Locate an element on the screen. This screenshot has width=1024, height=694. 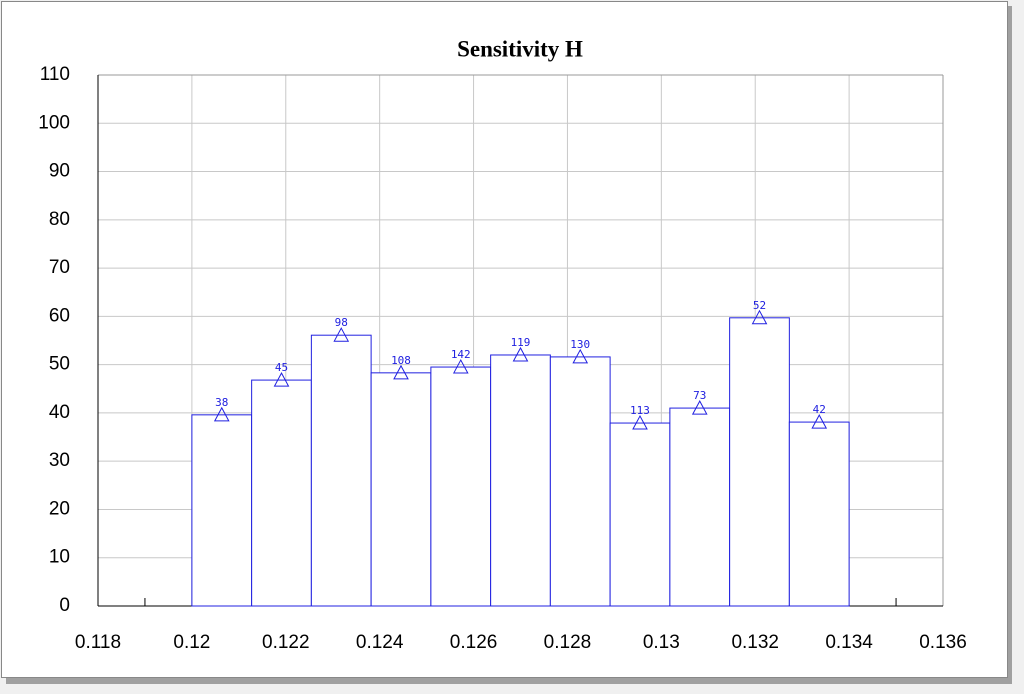
x-tick-label: 0.134 is located at coordinates (849, 642).